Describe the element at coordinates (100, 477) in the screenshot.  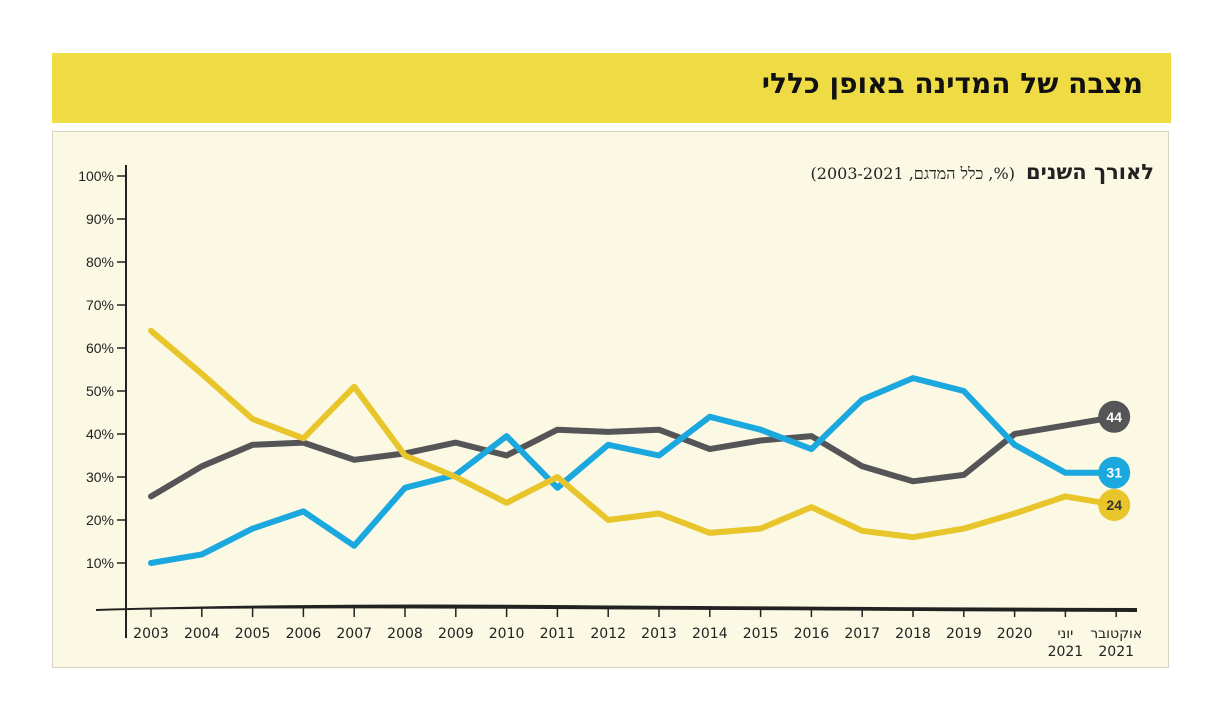
I see `y-tick-label: 30%` at that location.